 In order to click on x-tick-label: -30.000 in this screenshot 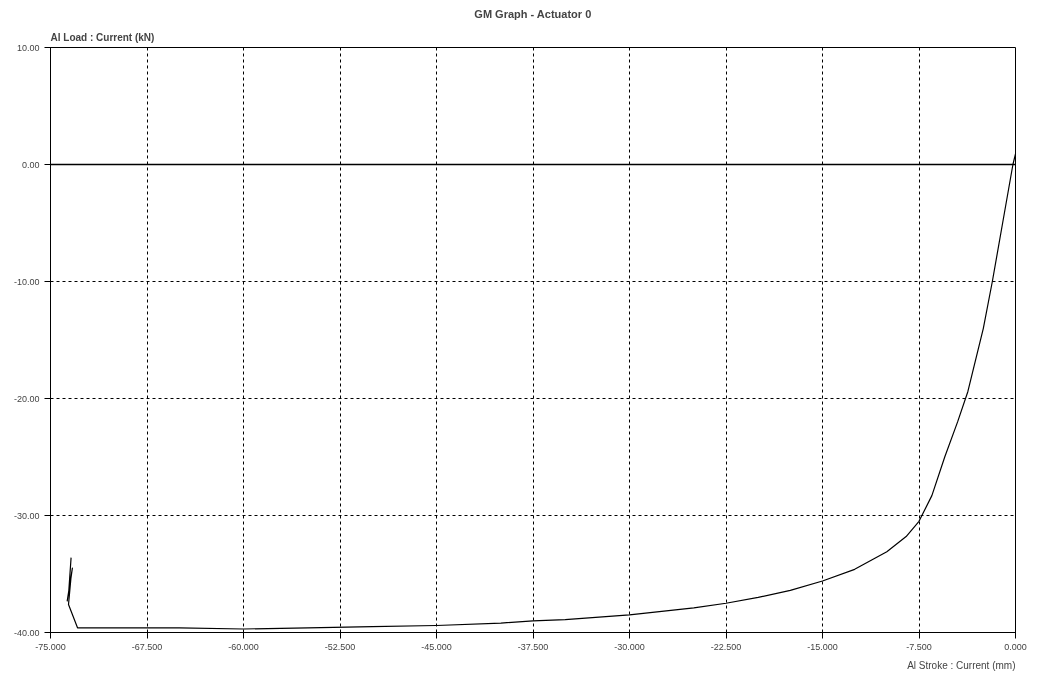, I will do `click(629, 646)`.